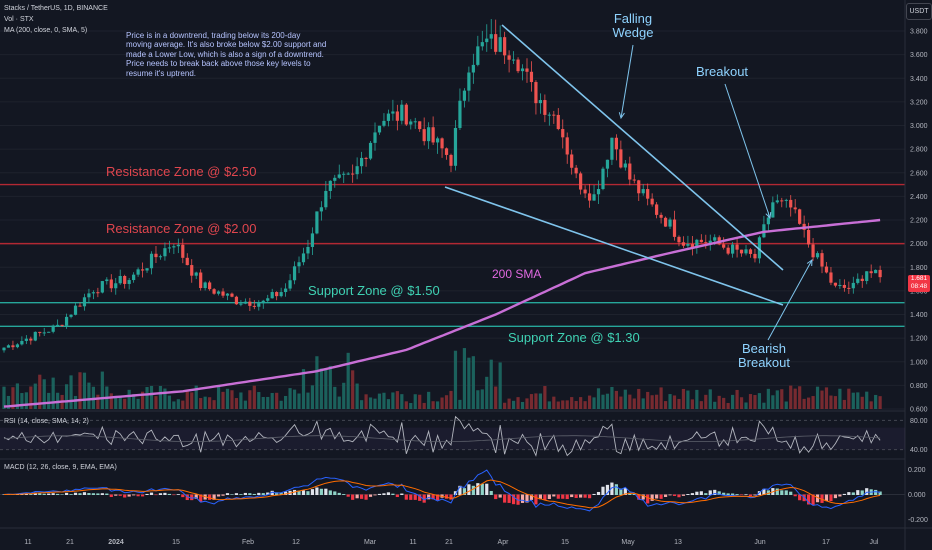 This screenshot has width=932, height=550. What do you see at coordinates (452, 436) in the screenshot?
I see `rsi-pane` at bounding box center [452, 436].